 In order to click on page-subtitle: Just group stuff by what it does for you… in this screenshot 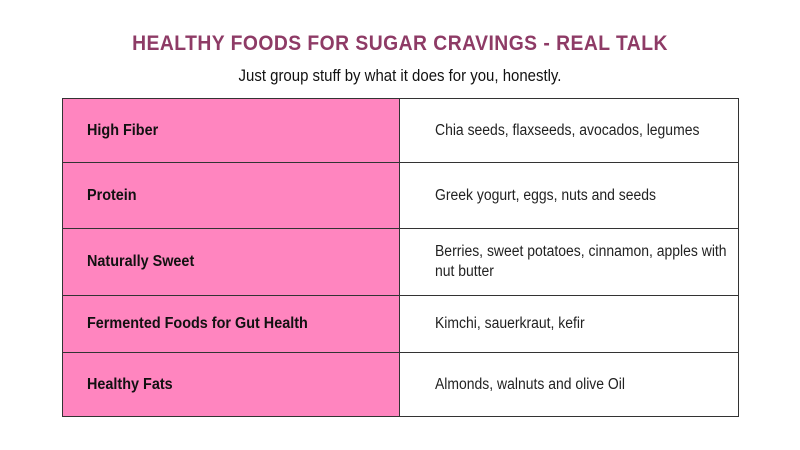, I will do `click(400, 75)`.